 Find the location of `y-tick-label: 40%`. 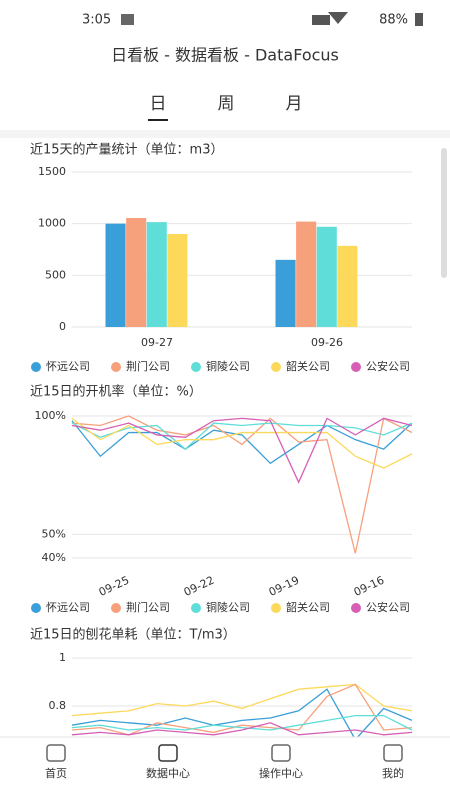

y-tick-label: 40% is located at coordinates (54, 557).